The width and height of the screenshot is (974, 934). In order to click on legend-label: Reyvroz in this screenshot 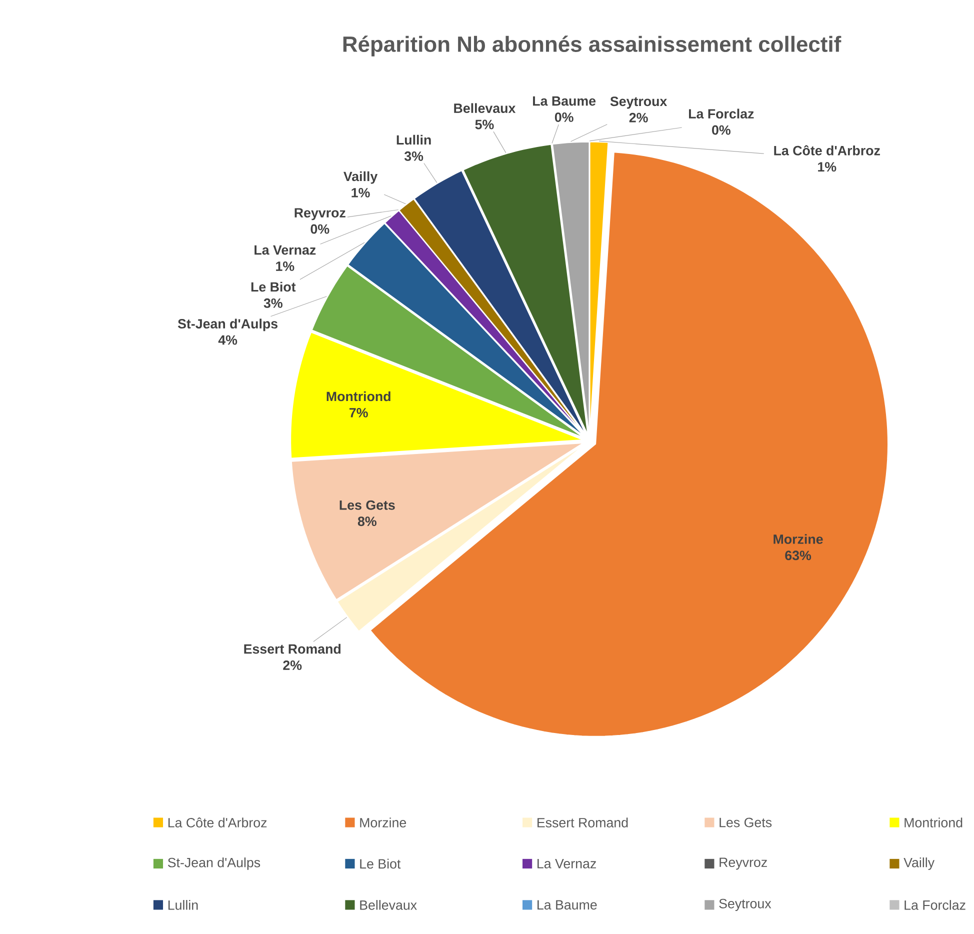, I will do `click(743, 864)`.